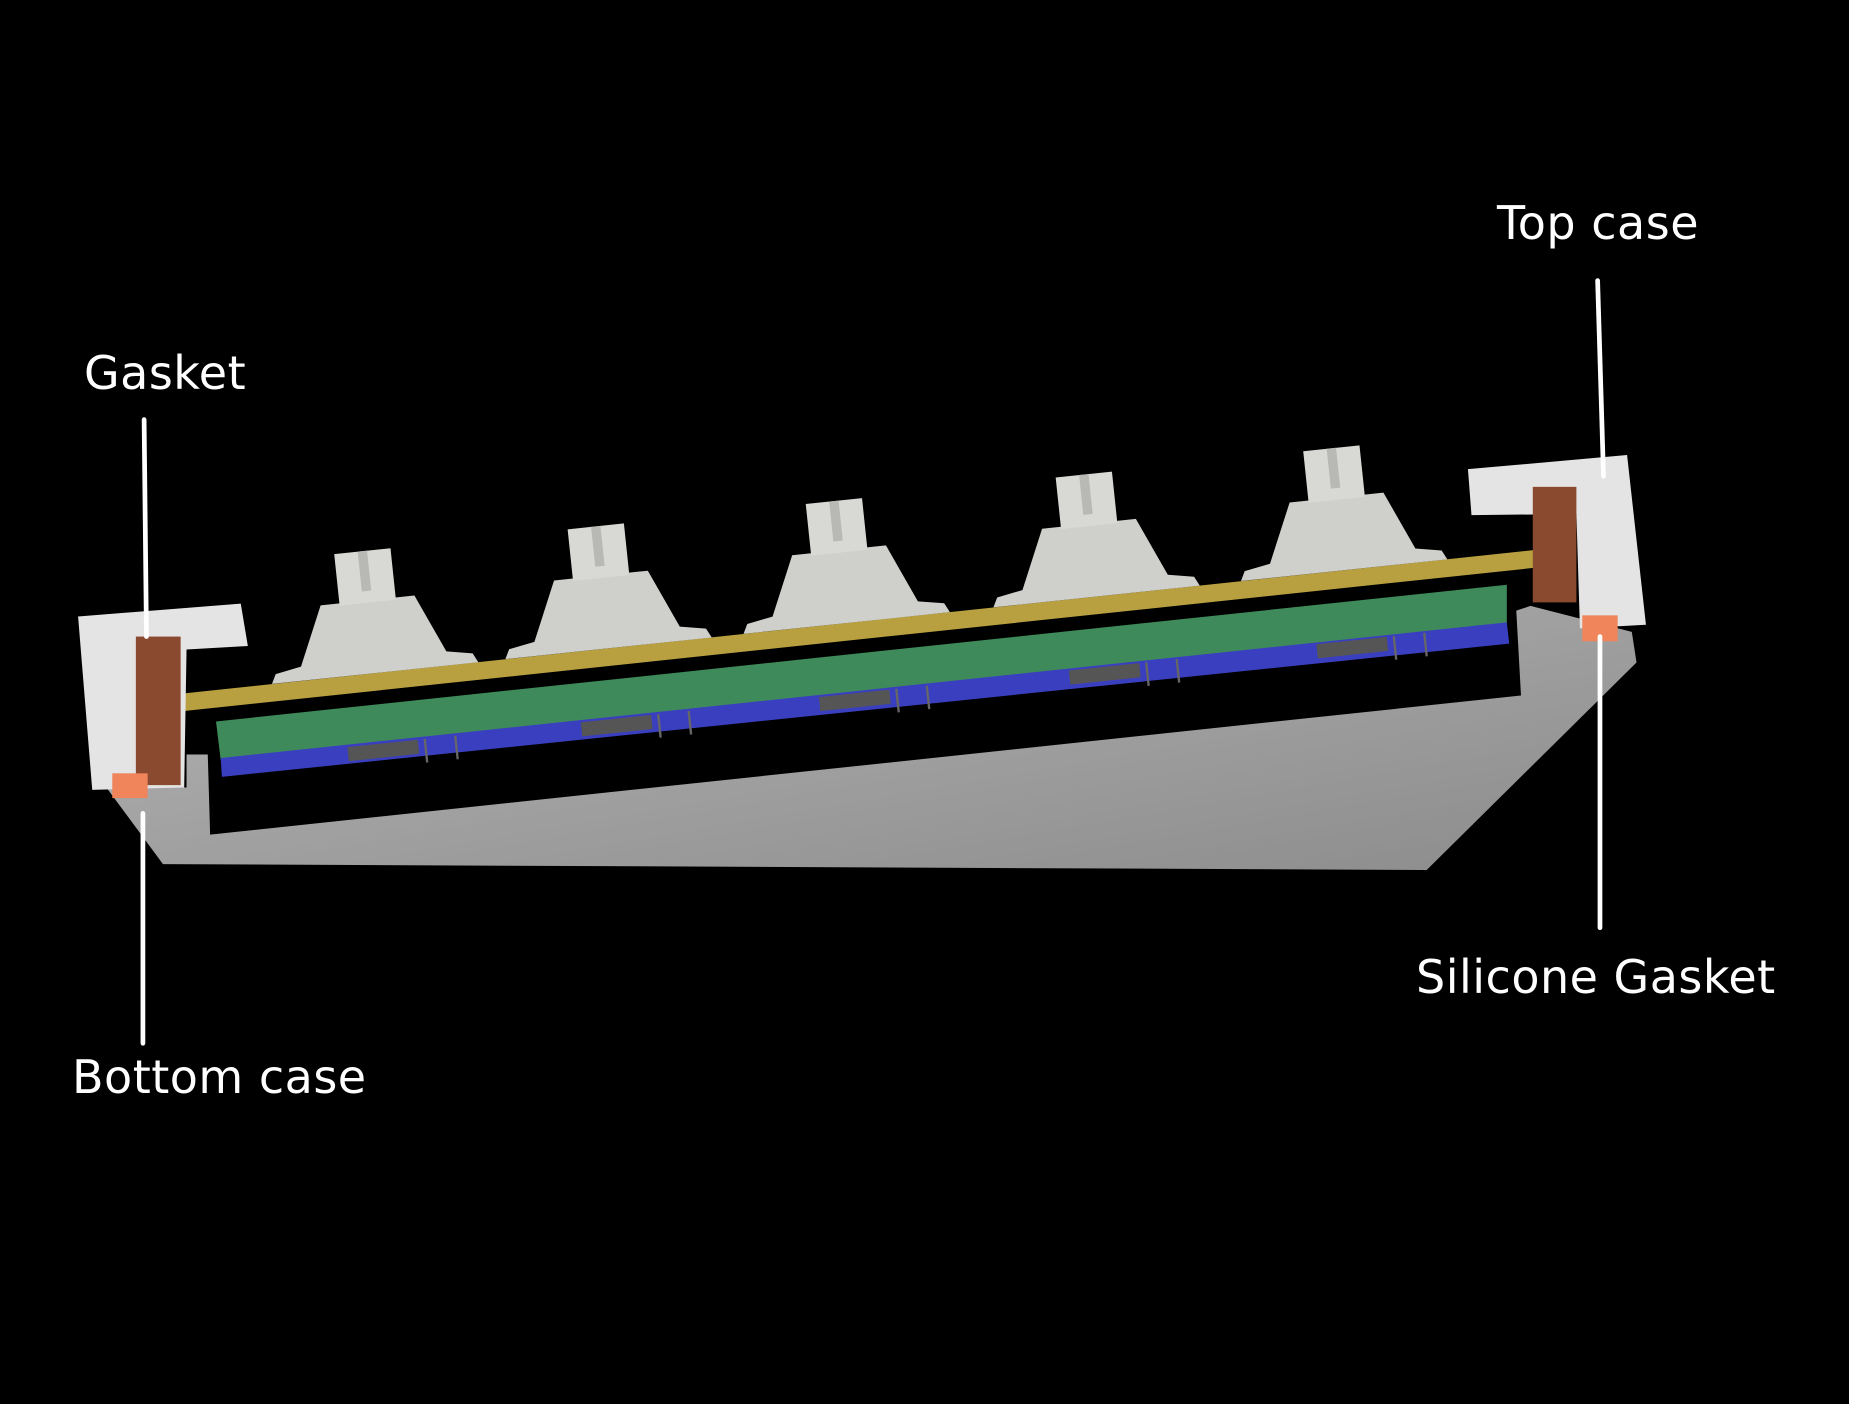 The height and width of the screenshot is (1404, 1849). I want to click on leader-line-gasket, so click(145, 528).